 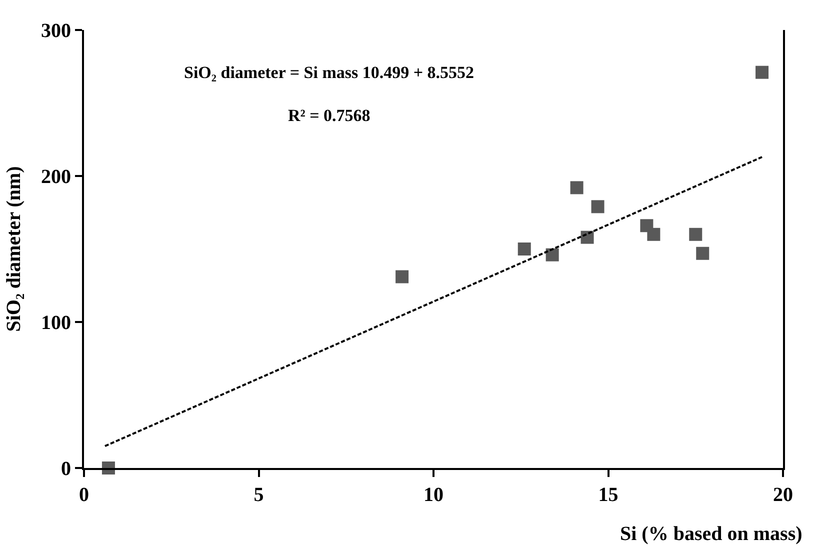 What do you see at coordinates (14, 249) in the screenshot?
I see `y-axis-title: SiO₂ diameter (nm)` at bounding box center [14, 249].